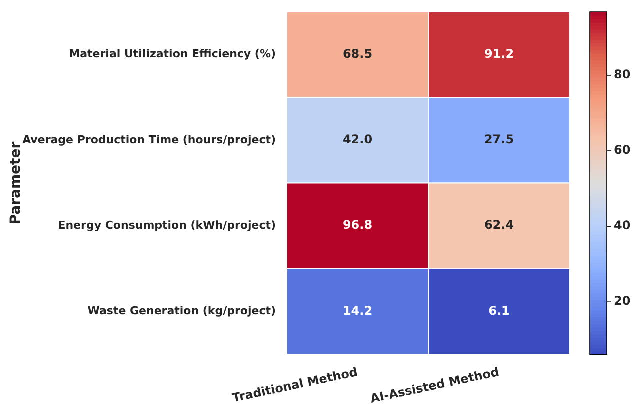  Describe the element at coordinates (499, 139) in the screenshot. I see `data-label: 27.5` at that location.